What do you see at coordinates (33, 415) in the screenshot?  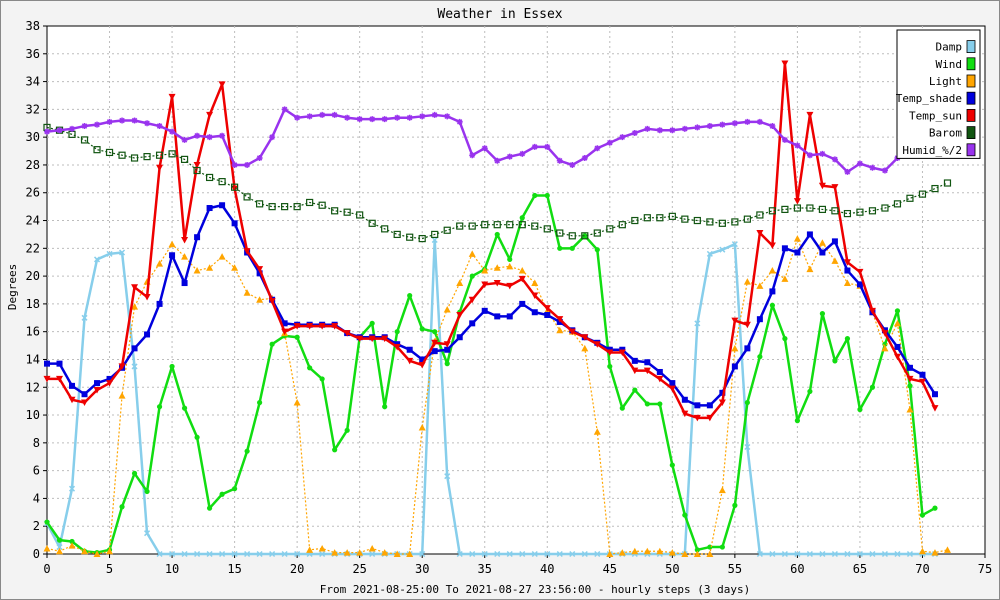 I see `y-tick-label: 10` at bounding box center [33, 415].